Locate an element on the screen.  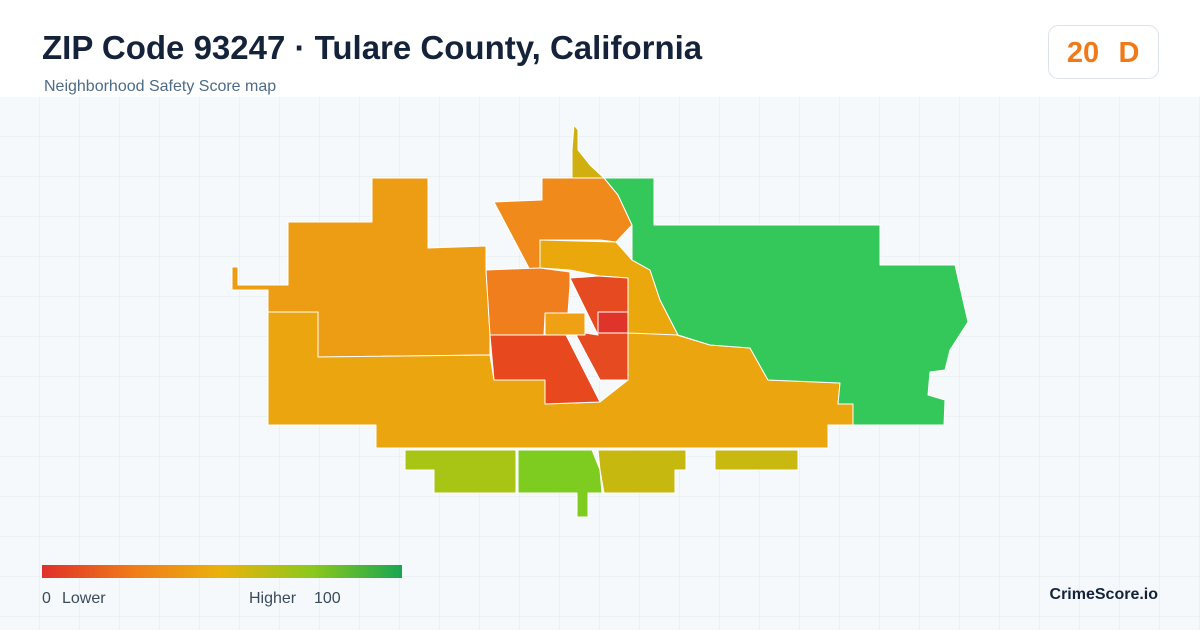
legend-min: 0 is located at coordinates (46, 598).